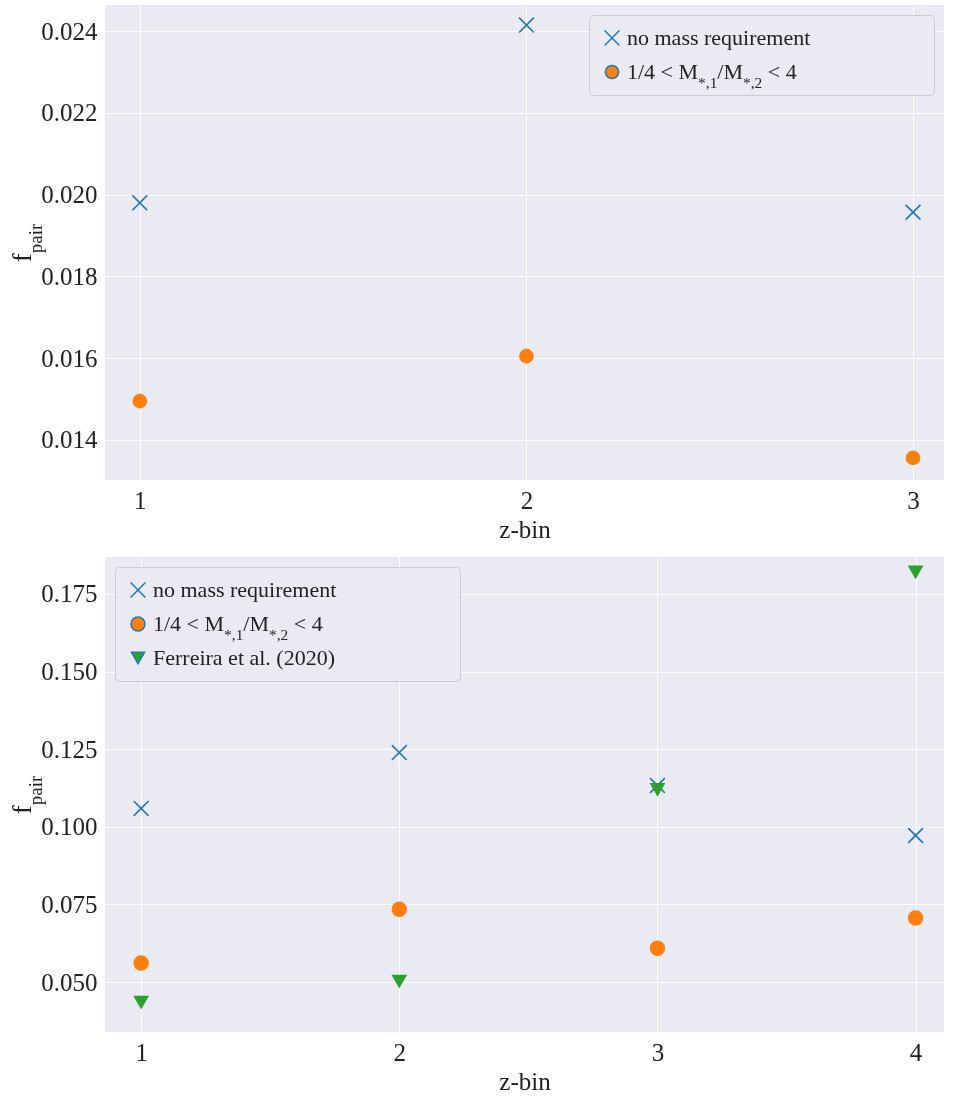 This screenshot has height=1099, width=957. What do you see at coordinates (69, 749) in the screenshot?
I see `y-tick-label: 0.125` at bounding box center [69, 749].